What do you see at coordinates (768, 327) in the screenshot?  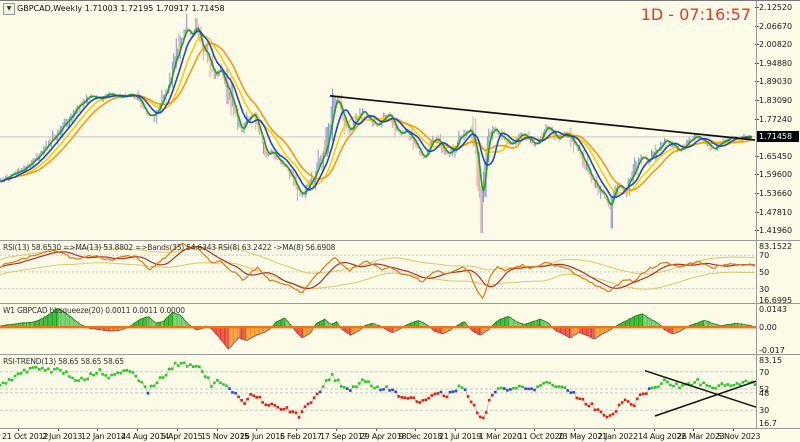 I see `squeeze-axis-label: 0.00` at bounding box center [768, 327].